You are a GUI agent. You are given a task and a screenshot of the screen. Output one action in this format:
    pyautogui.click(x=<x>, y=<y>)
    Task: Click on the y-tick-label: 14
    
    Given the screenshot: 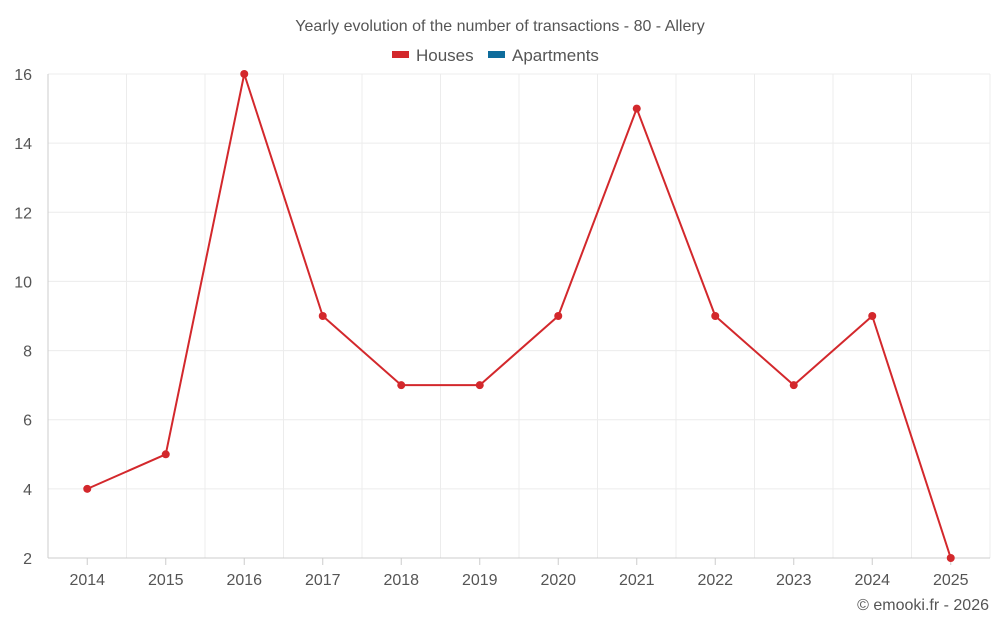 What is the action you would take?
    pyautogui.click(x=23, y=144)
    